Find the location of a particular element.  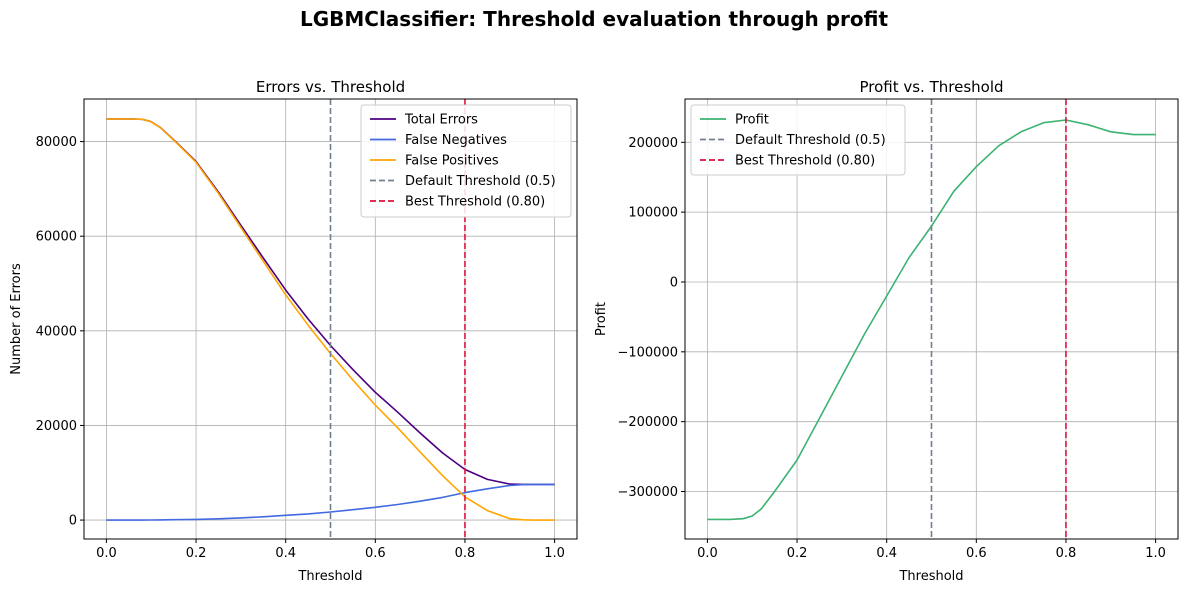

profit-x-tick-label: 0.2 is located at coordinates (797, 553).